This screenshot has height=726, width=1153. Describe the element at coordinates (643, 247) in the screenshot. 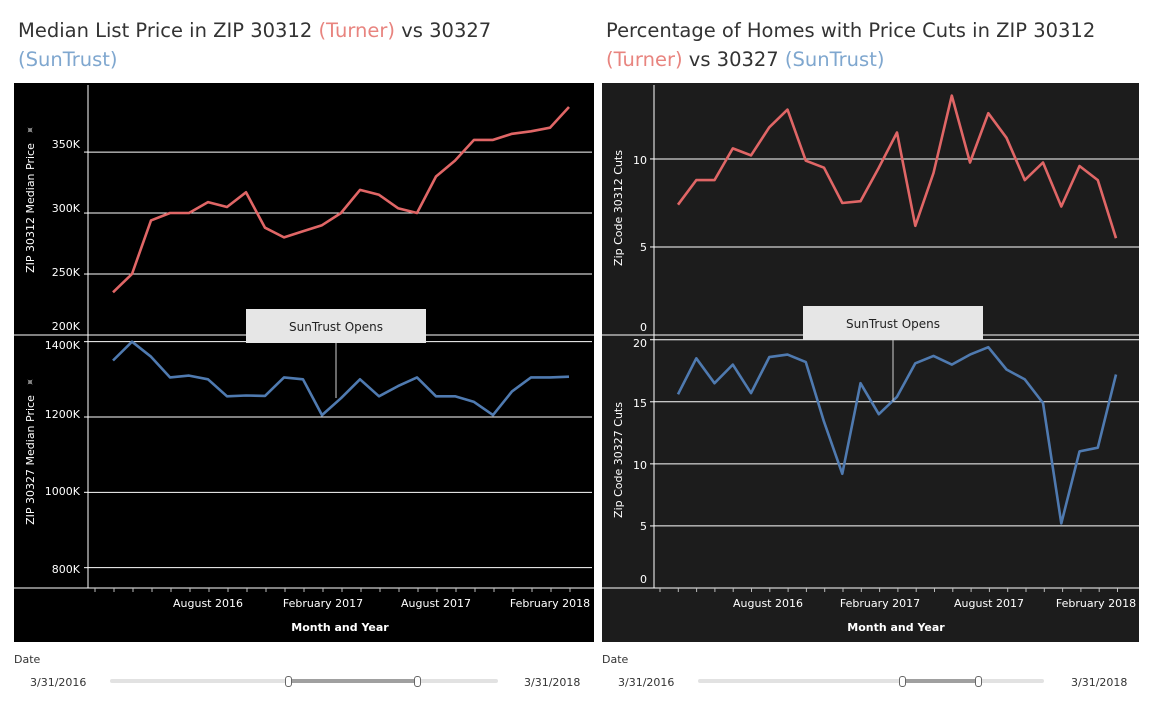

I see `right-top-y-tick-label: 5` at that location.